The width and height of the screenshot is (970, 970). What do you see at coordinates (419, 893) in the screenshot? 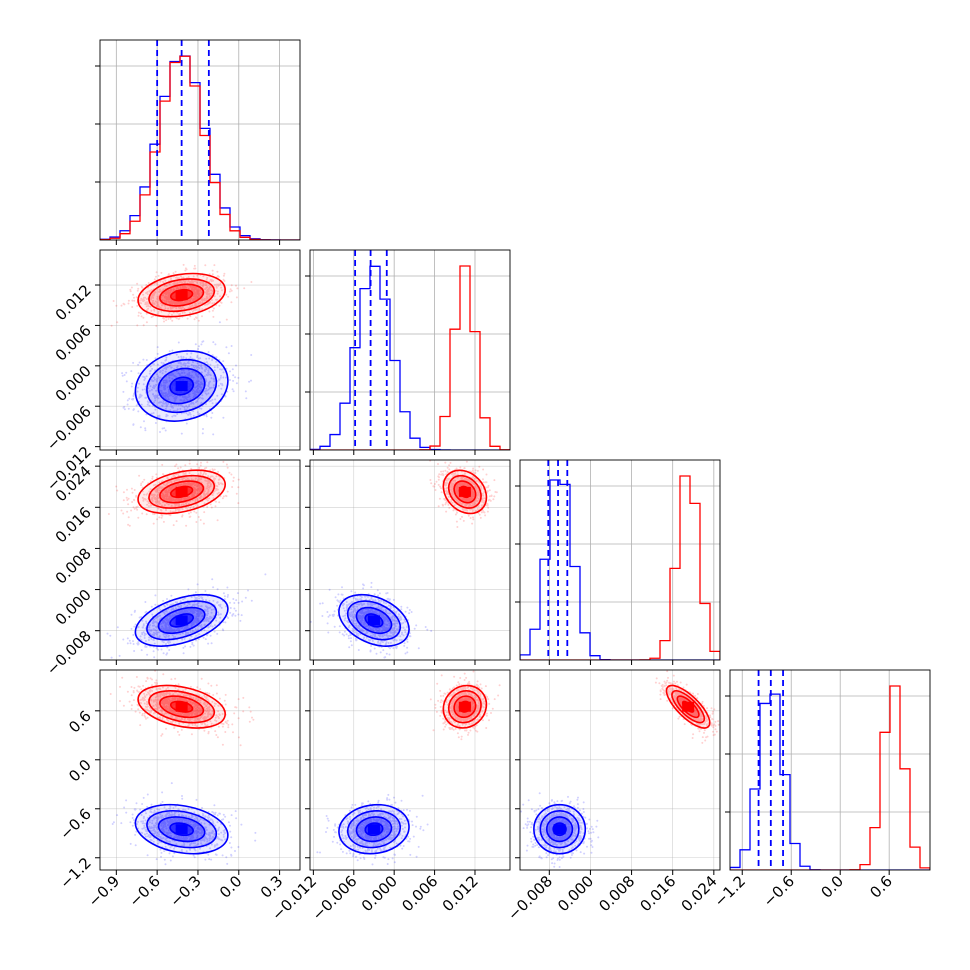
I see `xtick-label-1-3: 0.006` at bounding box center [419, 893].